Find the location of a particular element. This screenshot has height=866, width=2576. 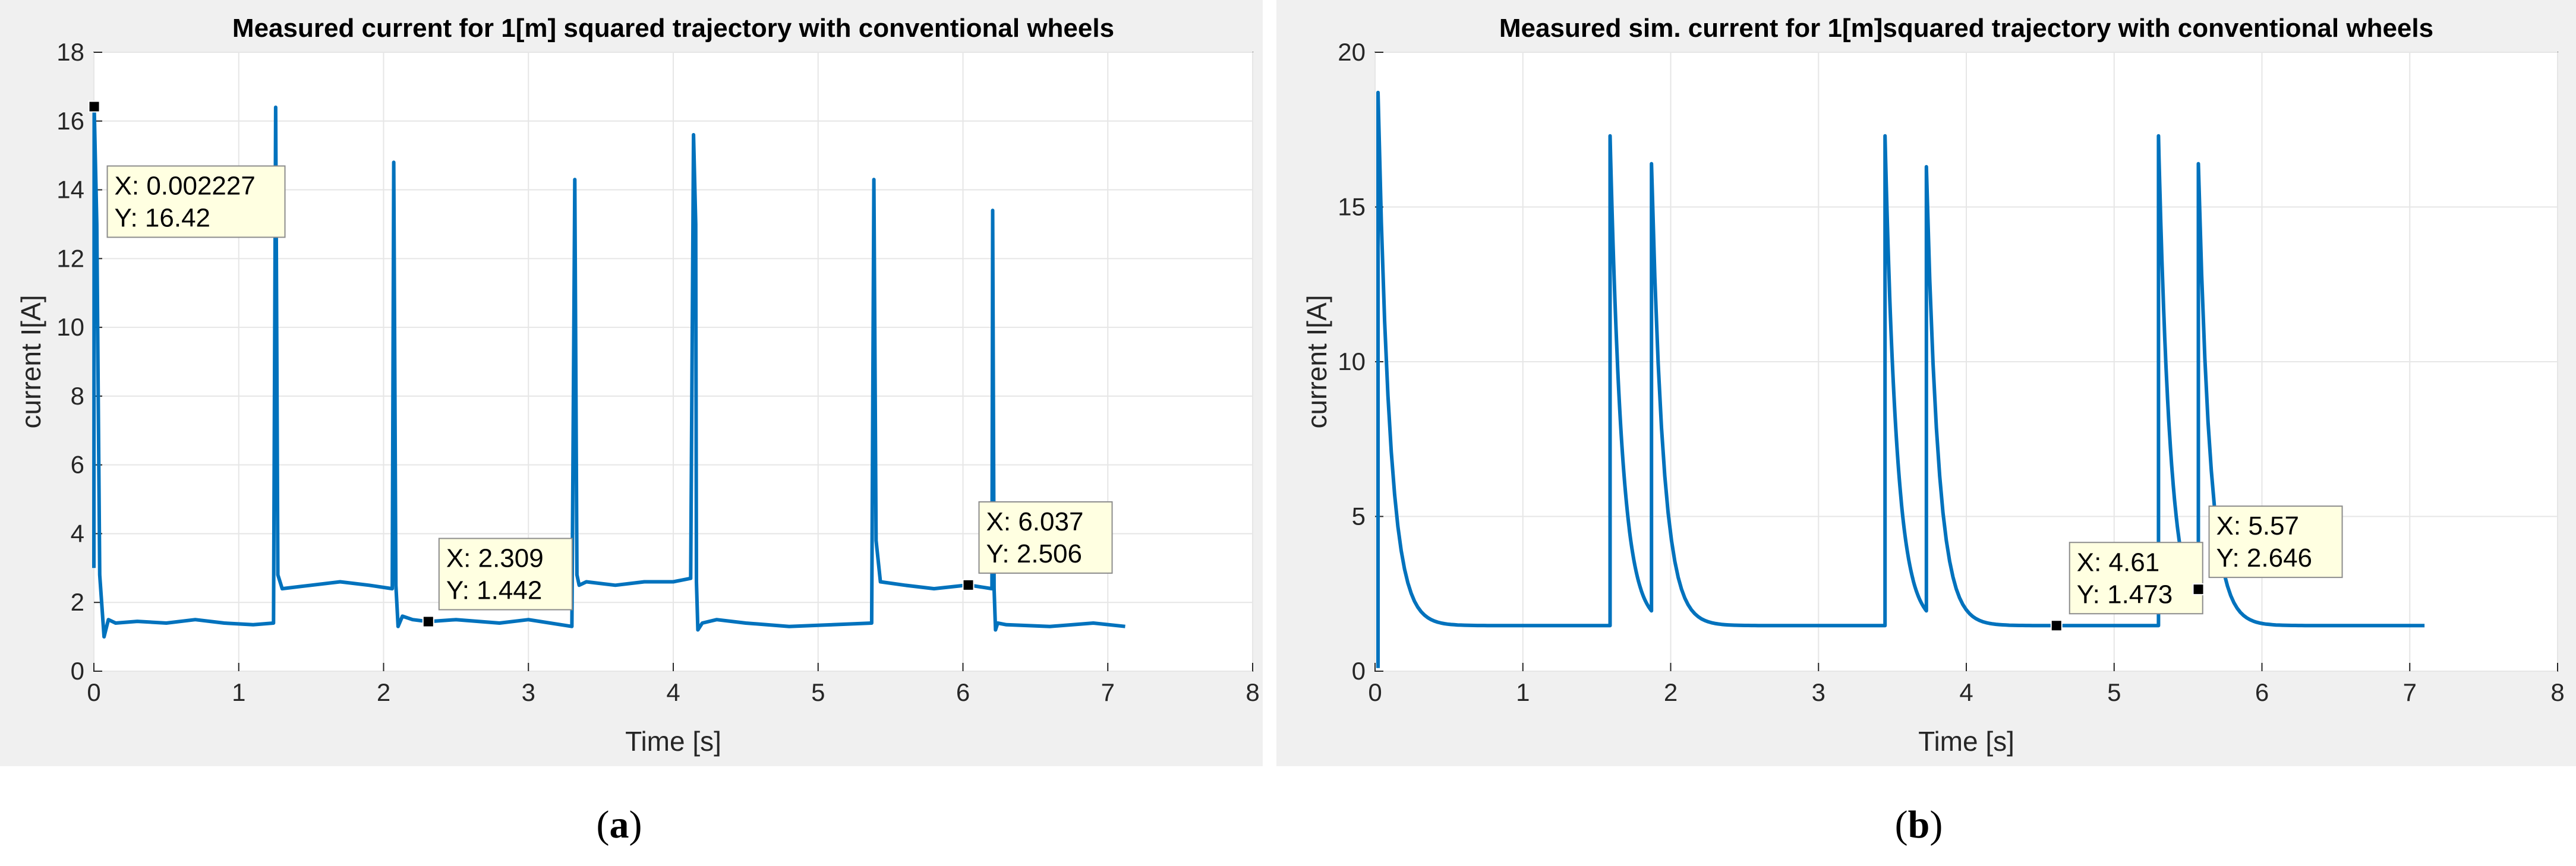

datatip-x-text: X: 5.57 is located at coordinates (2257, 526).